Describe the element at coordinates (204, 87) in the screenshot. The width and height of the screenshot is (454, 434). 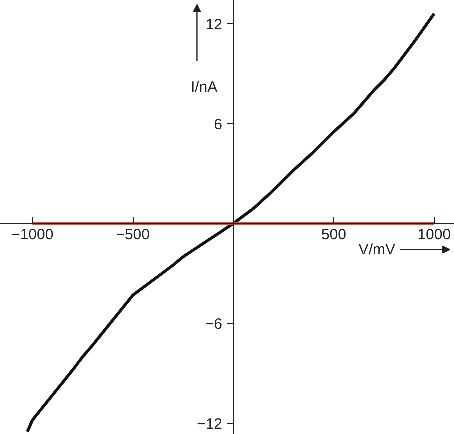
I see `y-axis-title: I/nA` at that location.